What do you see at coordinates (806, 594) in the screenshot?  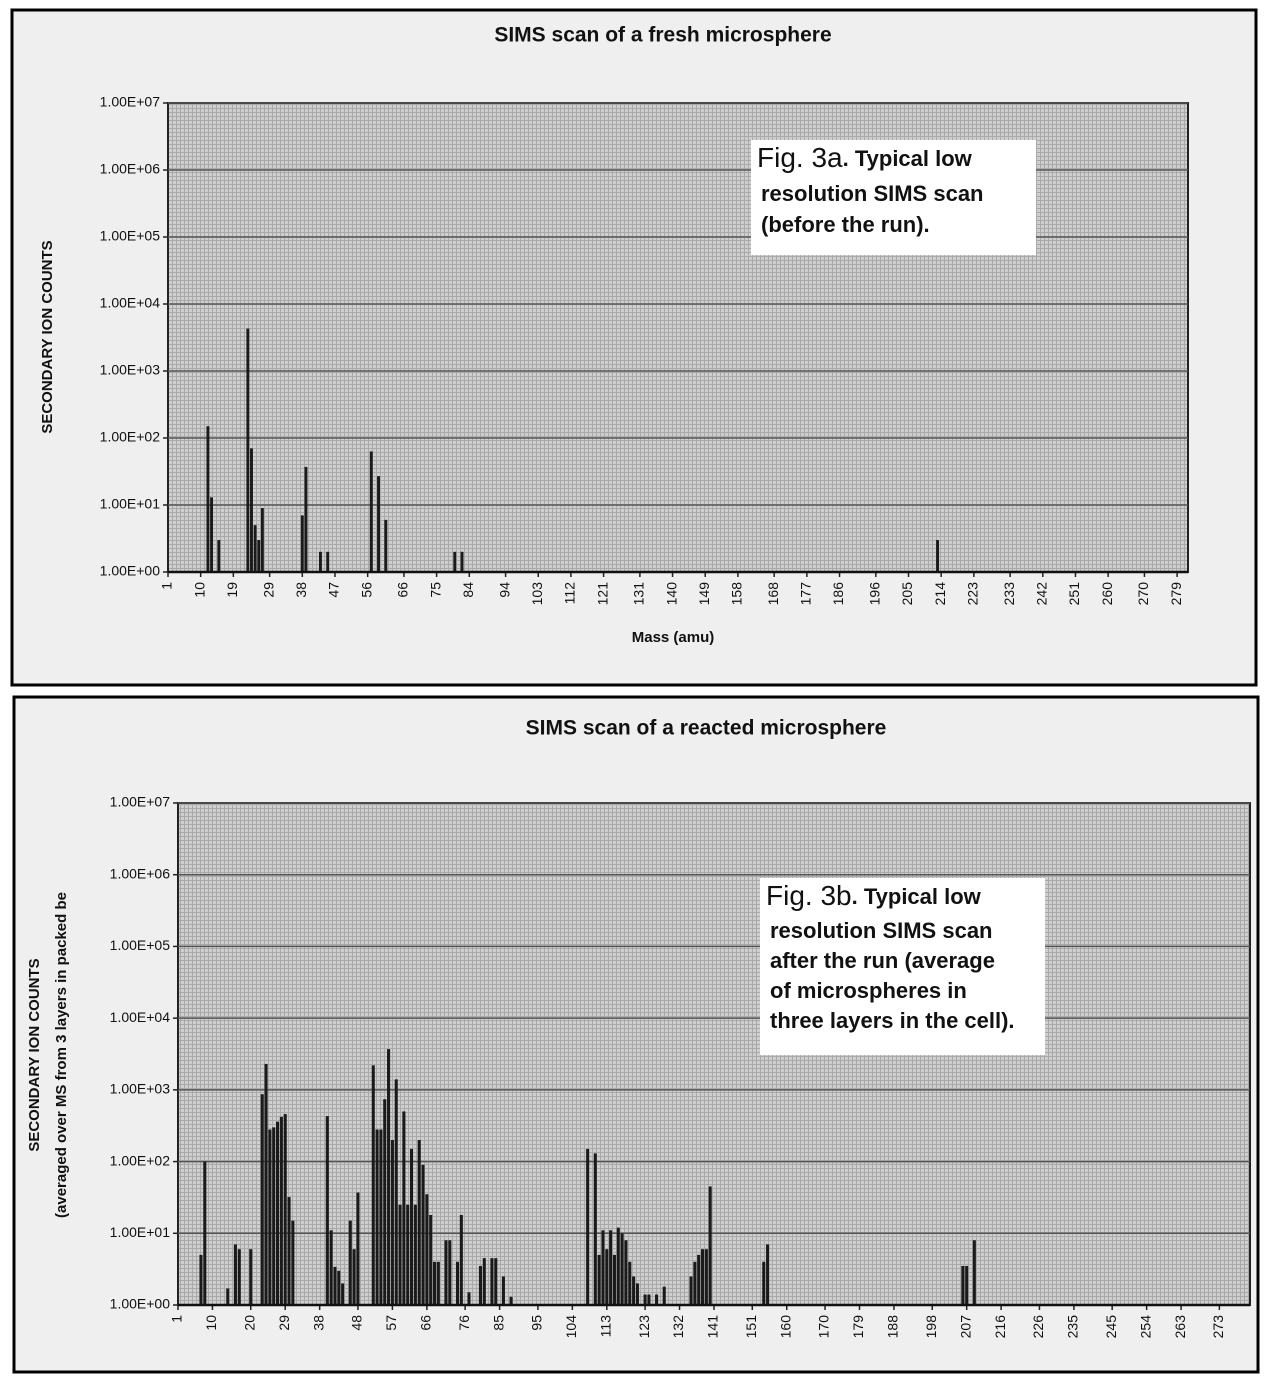 I see `x-tick-label: 177` at bounding box center [806, 594].